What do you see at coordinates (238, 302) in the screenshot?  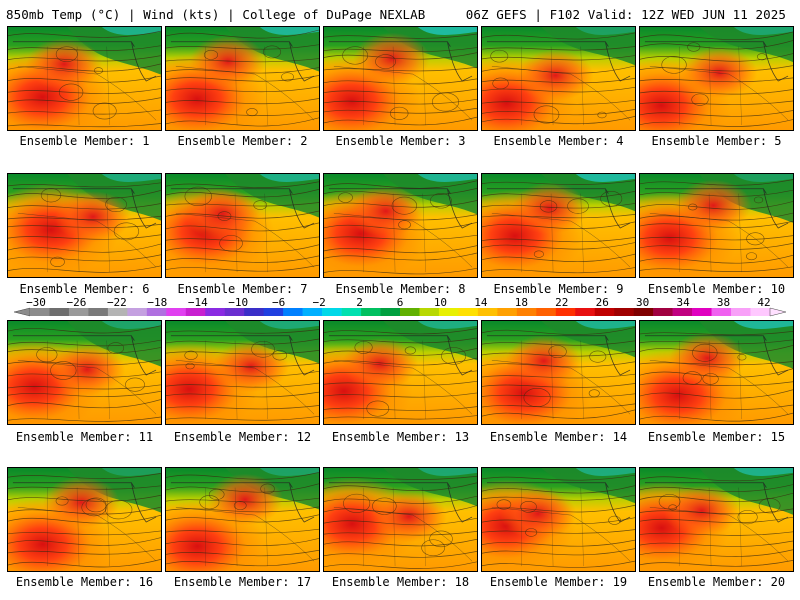 I see `colorbar-tick-label: −10` at bounding box center [238, 302].